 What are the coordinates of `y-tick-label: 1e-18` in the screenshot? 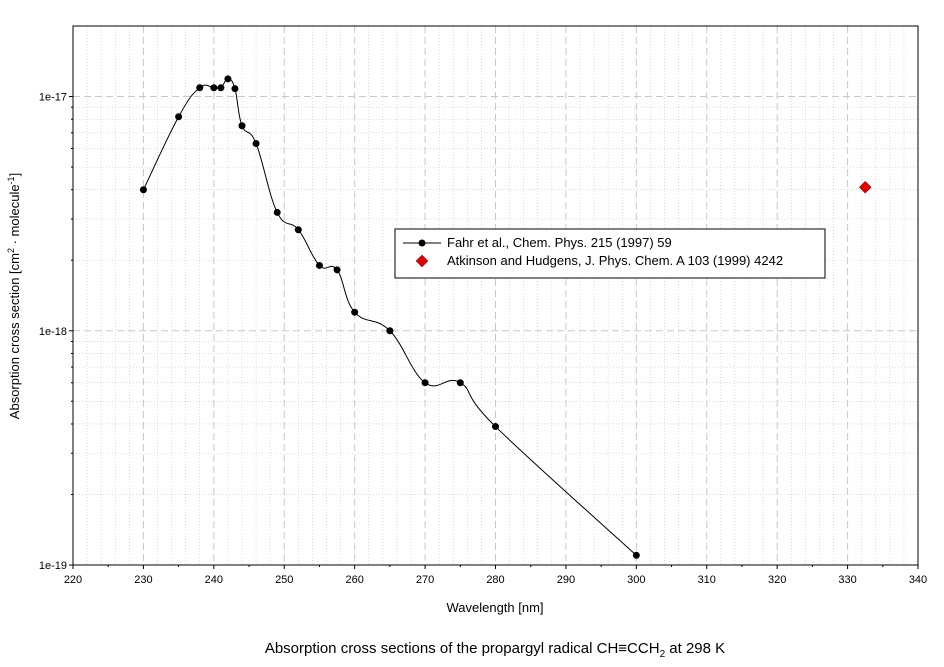 It's located at (53, 332).